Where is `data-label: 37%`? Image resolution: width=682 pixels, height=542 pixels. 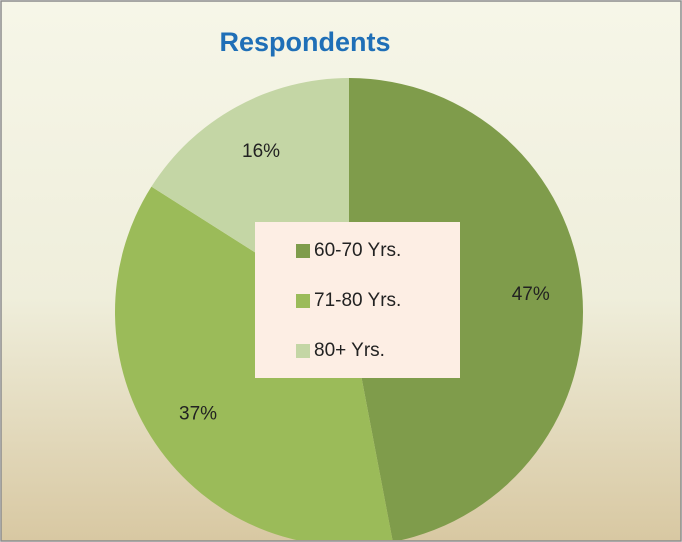 data-label: 37% is located at coordinates (198, 414).